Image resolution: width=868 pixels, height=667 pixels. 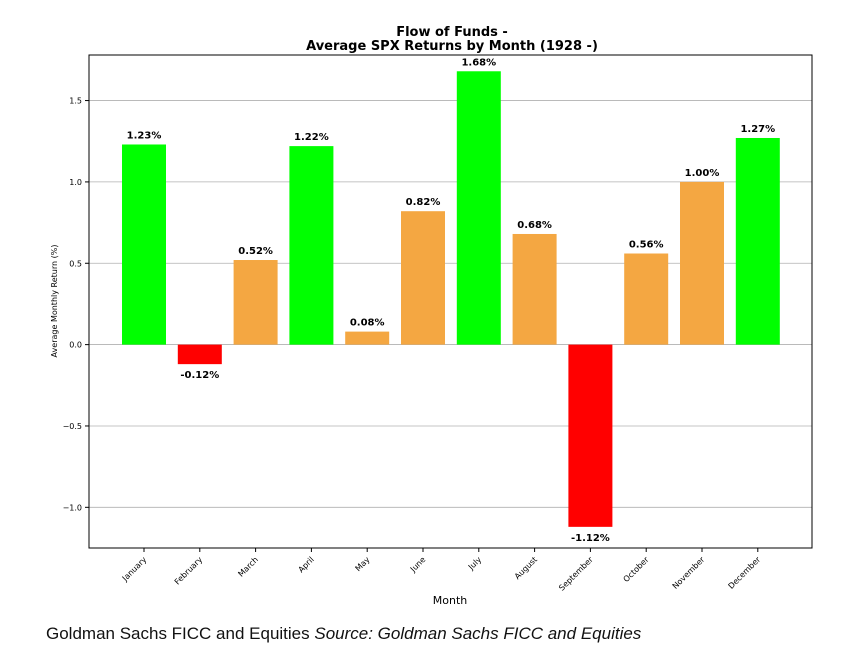 What do you see at coordinates (199, 354) in the screenshot?
I see `bar-february` at bounding box center [199, 354].